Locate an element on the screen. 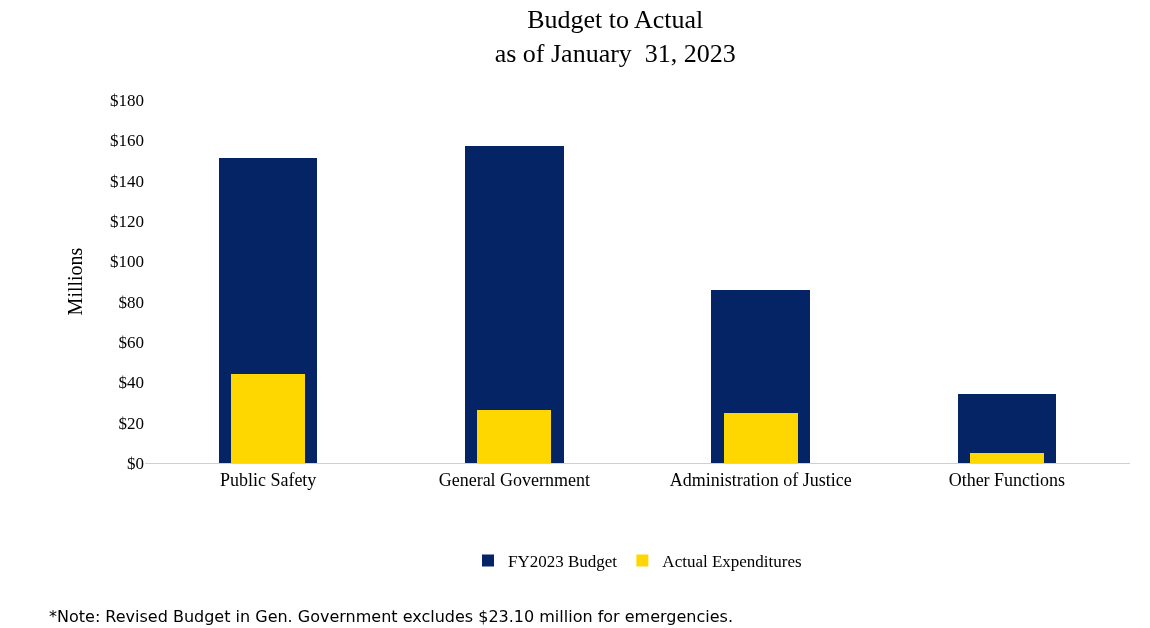  y-tick-label: $60 is located at coordinates (131, 342).